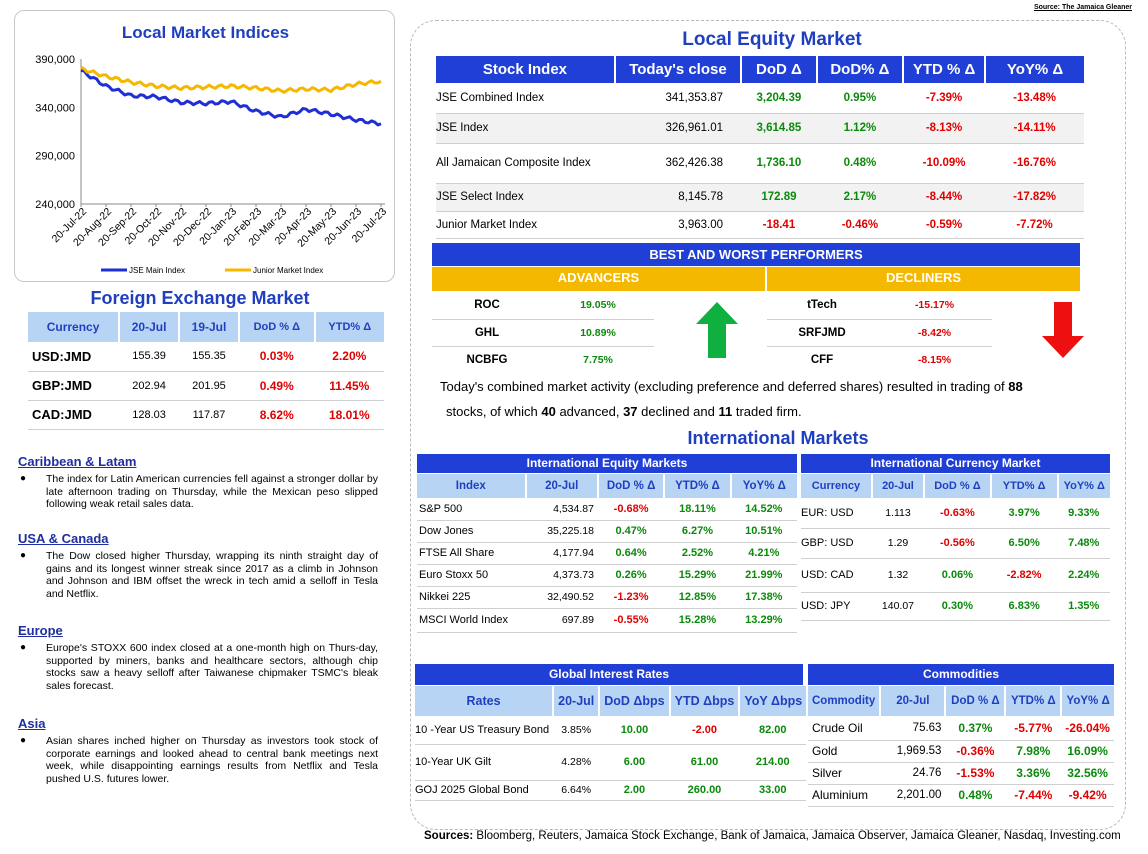 The image size is (1148, 854). What do you see at coordinates (484, 730) in the screenshot?
I see `rates-name-cell: 10 -Year US Treasury Bond` at bounding box center [484, 730].